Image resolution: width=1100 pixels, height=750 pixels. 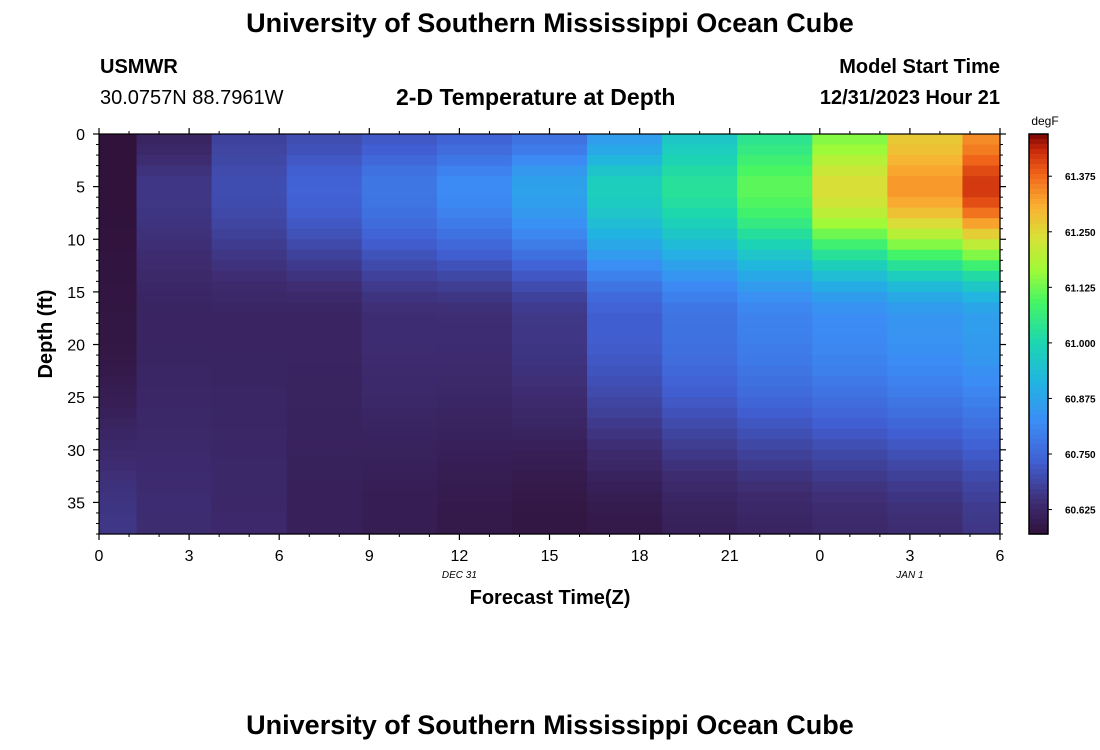 I want to click on colorbar-tick-label: 61.375, so click(x=1080, y=177).